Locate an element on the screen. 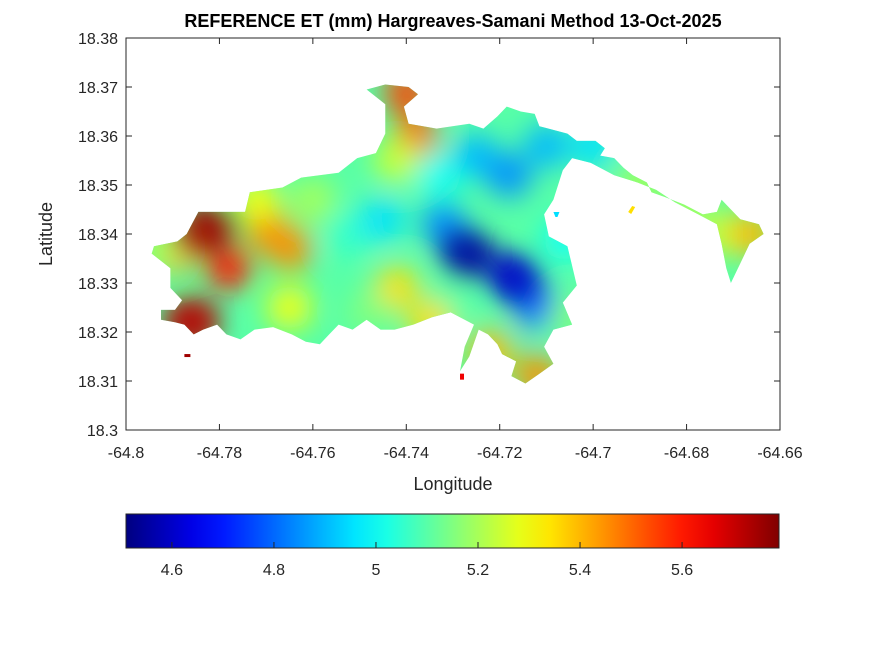  colorbar-tick-label: 4.6 is located at coordinates (172, 570).